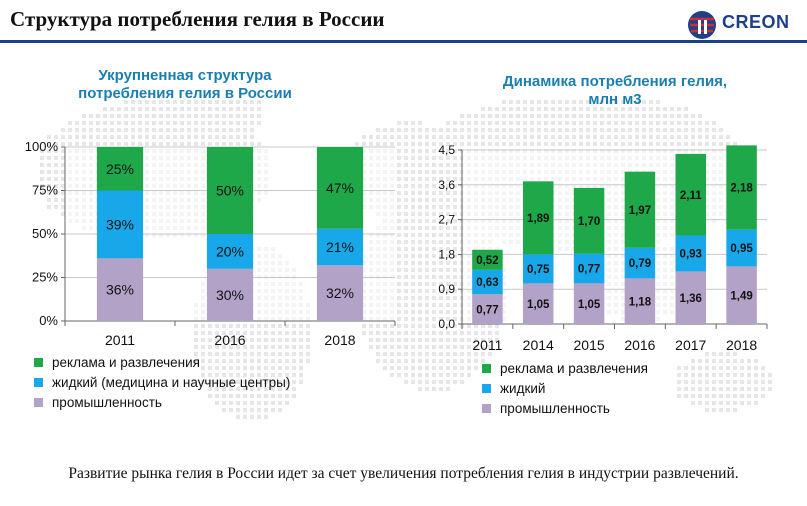 This screenshot has height=506, width=807. What do you see at coordinates (702, 25) in the screenshot?
I see `creon-logo-icon` at bounding box center [702, 25].